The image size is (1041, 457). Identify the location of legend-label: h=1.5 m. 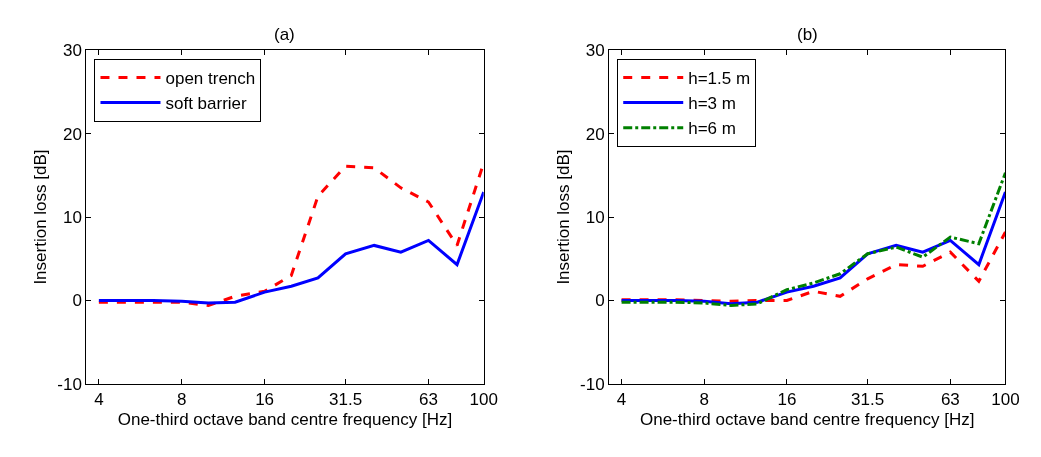
(719, 79).